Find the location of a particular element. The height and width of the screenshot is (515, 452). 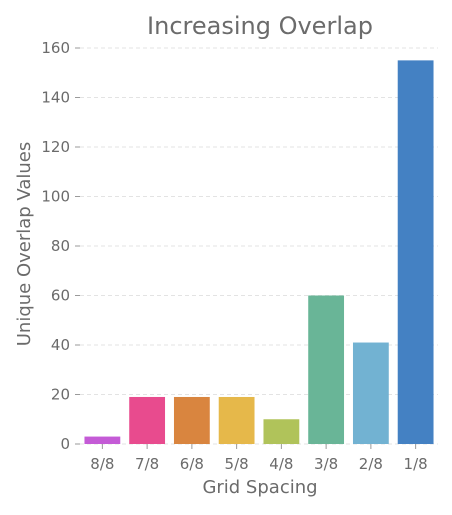

x-tick-label: 5/8 is located at coordinates (237, 464).